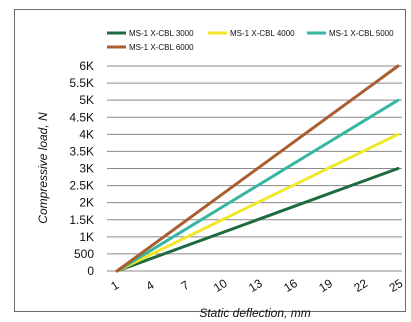 The width and height of the screenshot is (411, 322). I want to click on y-tick-label: 500, so click(84, 254).